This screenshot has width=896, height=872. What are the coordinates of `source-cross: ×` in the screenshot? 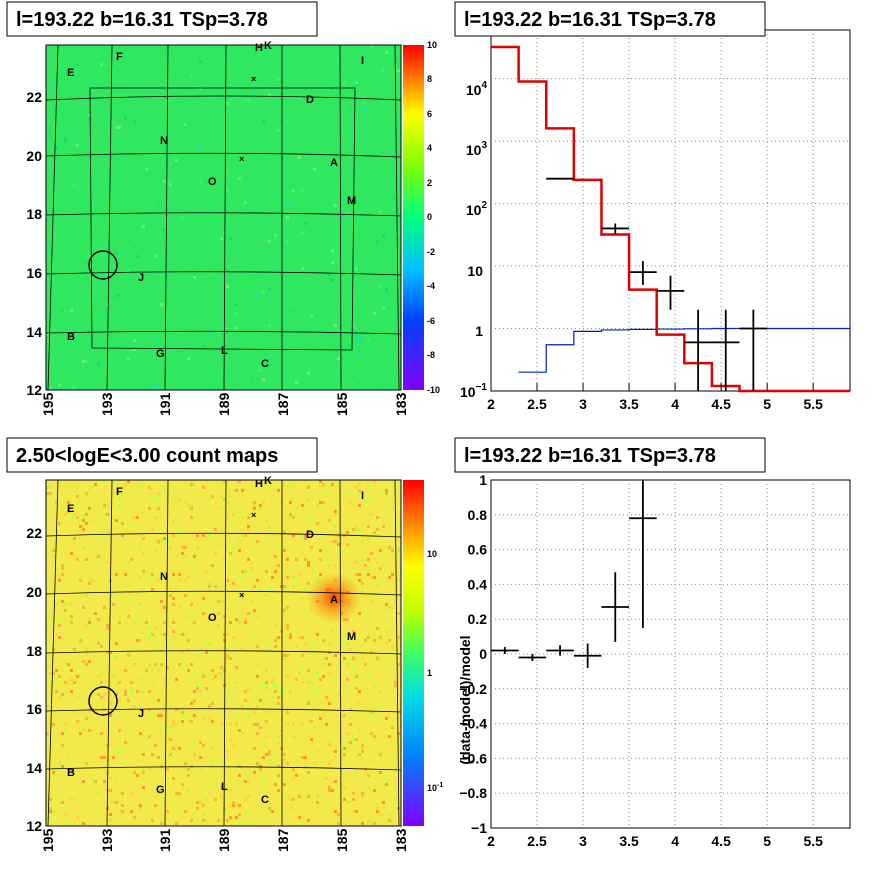 It's located at (253, 79).